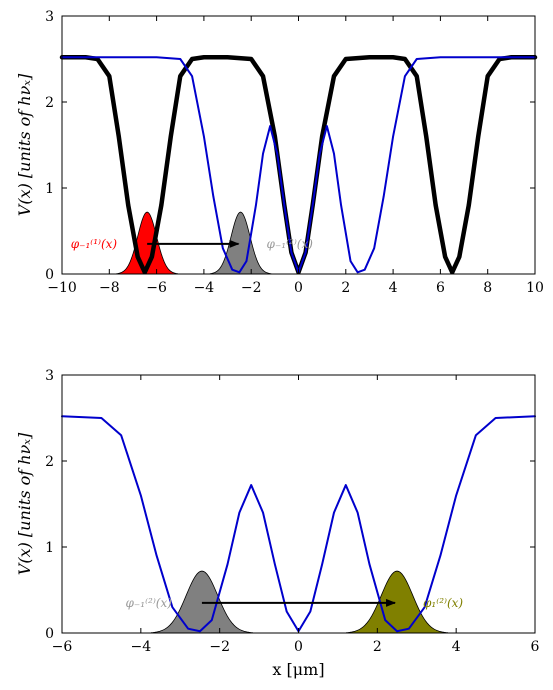 The height and width of the screenshot is (690, 553). What do you see at coordinates (94, 244) in the screenshot?
I see `wavepacket-label-1: φ₋₁⁽¹⁾(x)` at bounding box center [94, 244].